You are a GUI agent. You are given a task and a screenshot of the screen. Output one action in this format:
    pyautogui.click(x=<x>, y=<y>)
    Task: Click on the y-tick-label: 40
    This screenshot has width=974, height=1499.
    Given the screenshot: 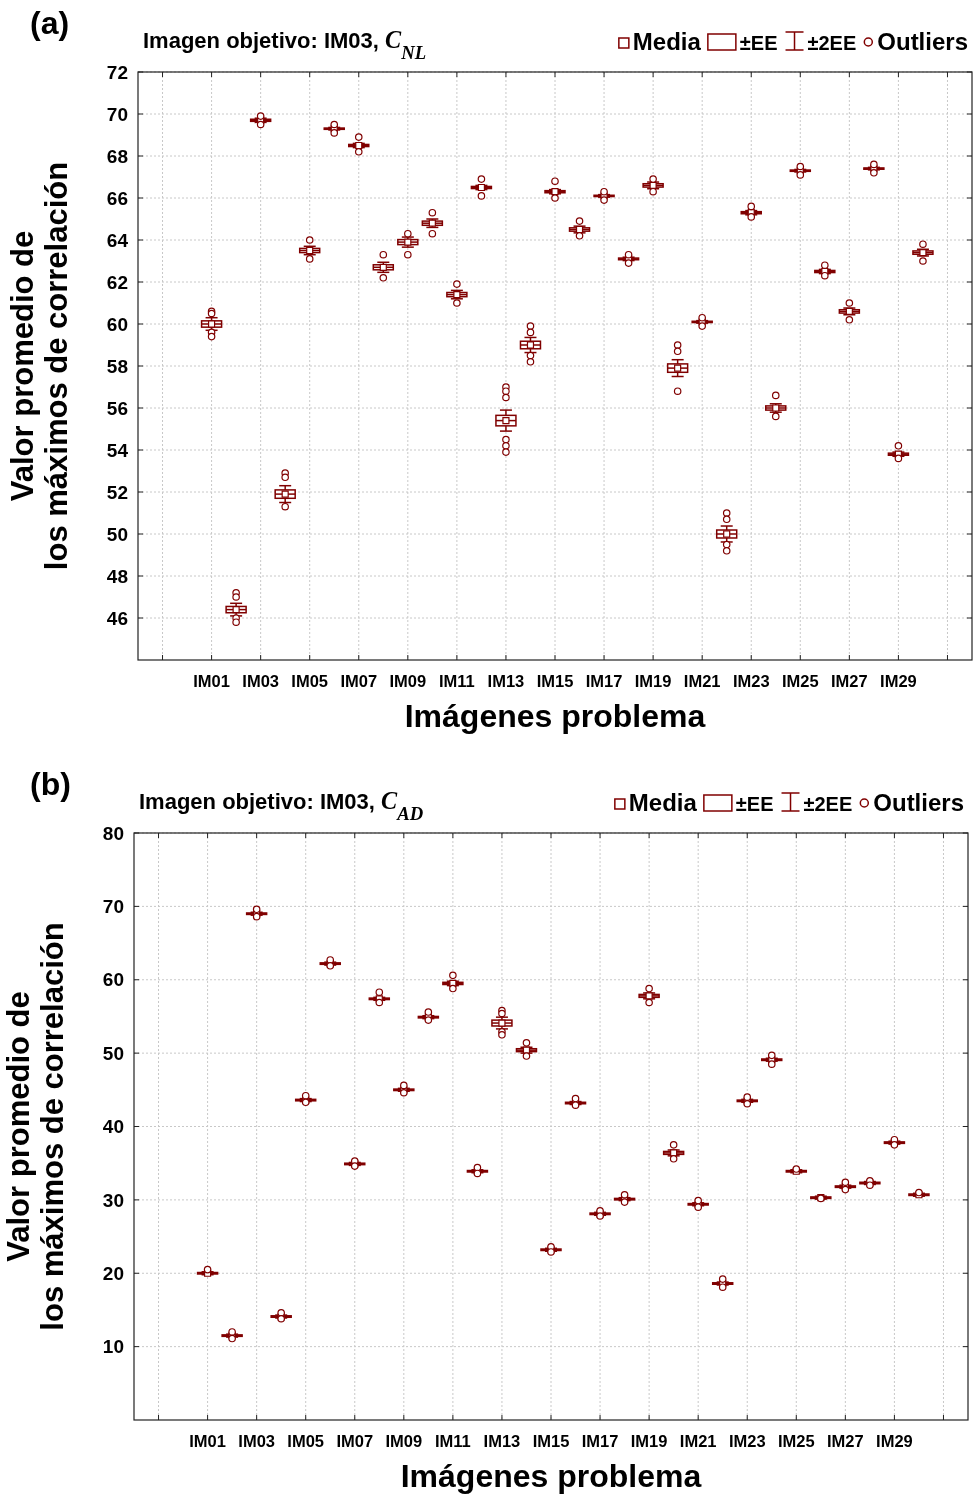 What is the action you would take?
    pyautogui.click(x=113, y=1127)
    